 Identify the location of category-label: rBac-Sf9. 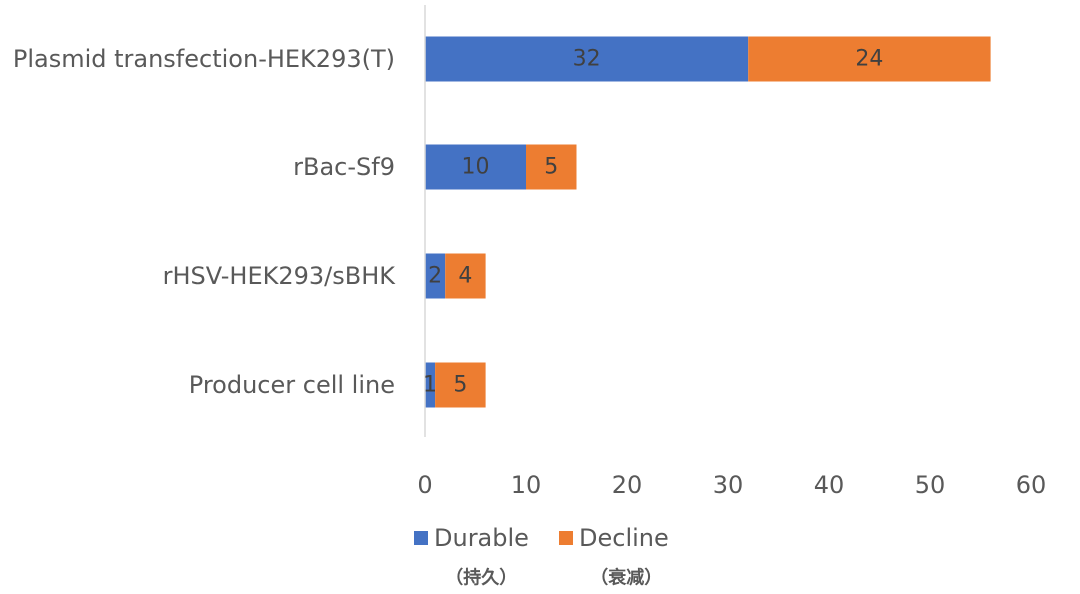
(344, 167).